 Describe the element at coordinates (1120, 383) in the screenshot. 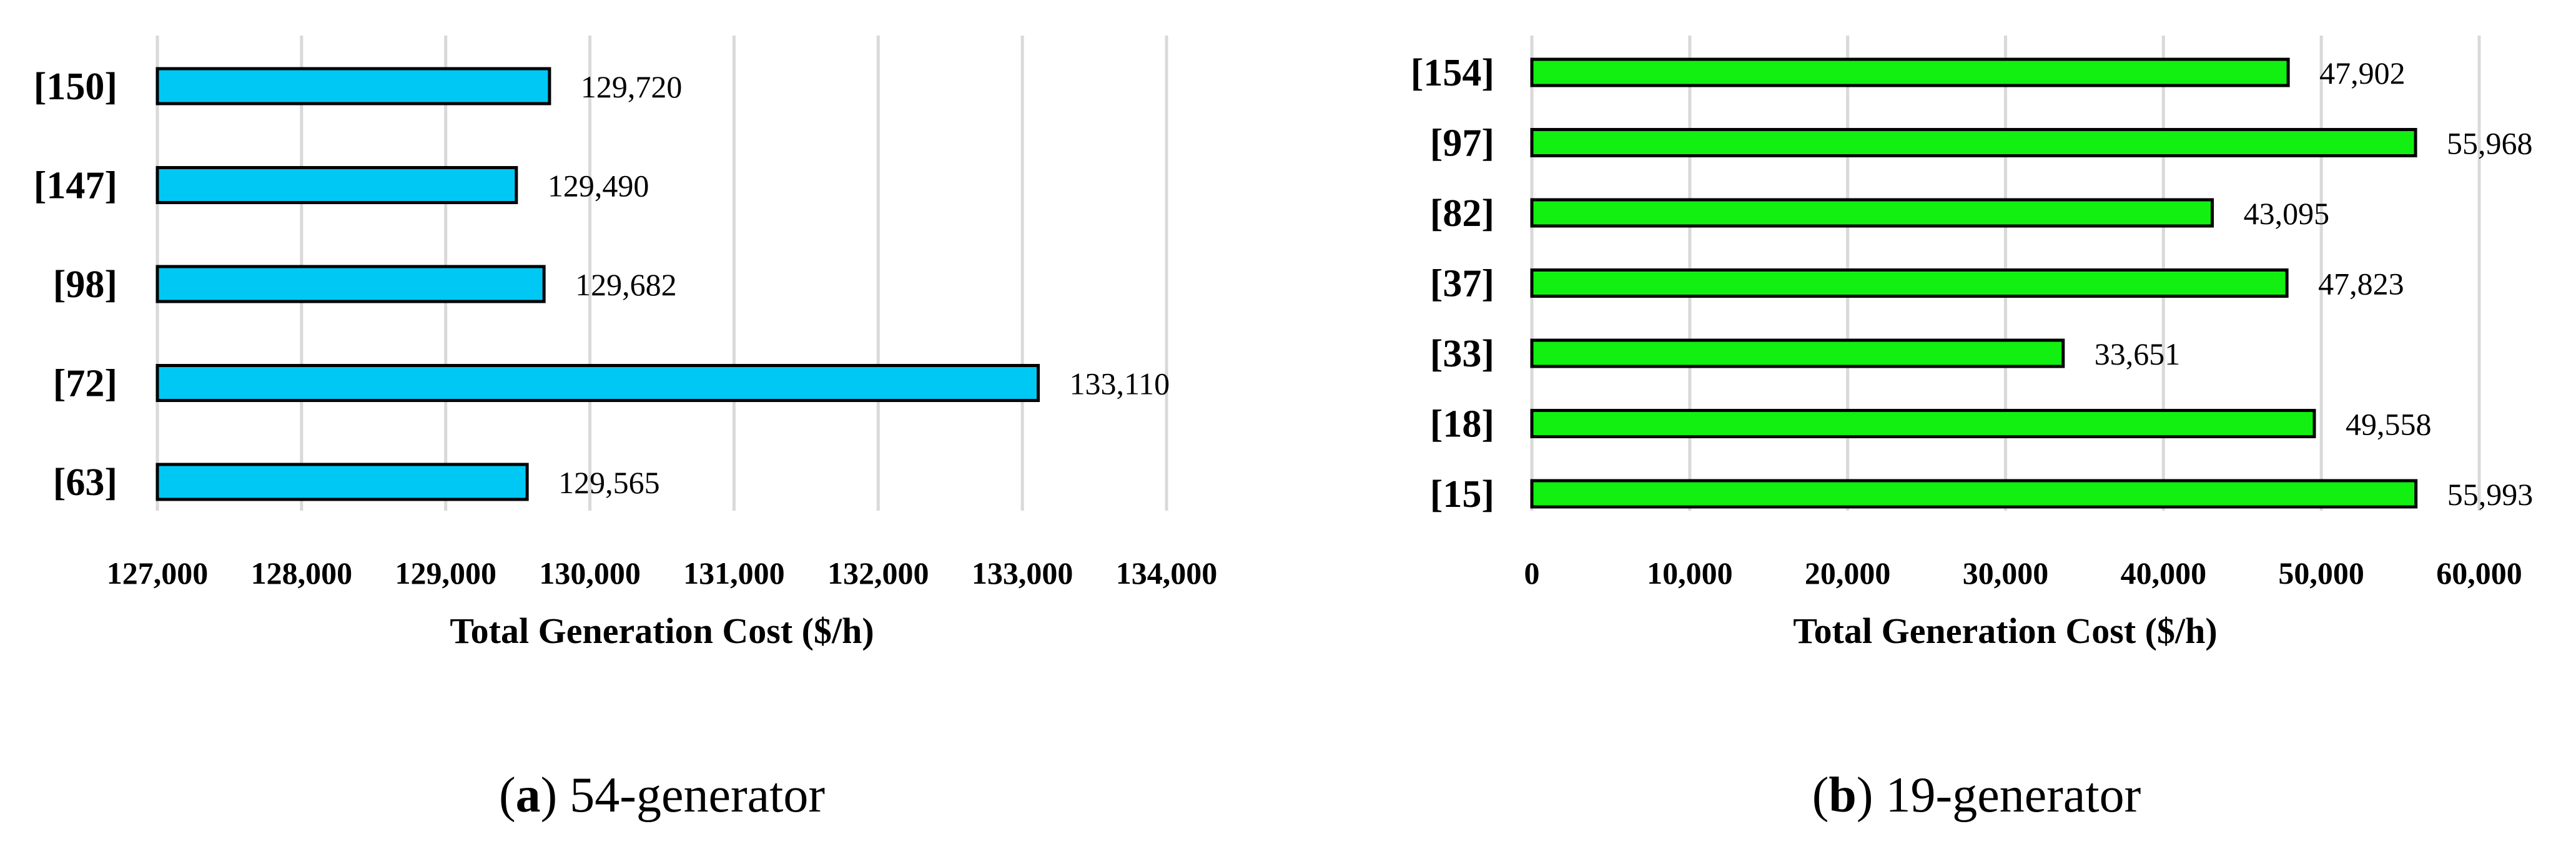

I see `value-label: 133,110` at that location.